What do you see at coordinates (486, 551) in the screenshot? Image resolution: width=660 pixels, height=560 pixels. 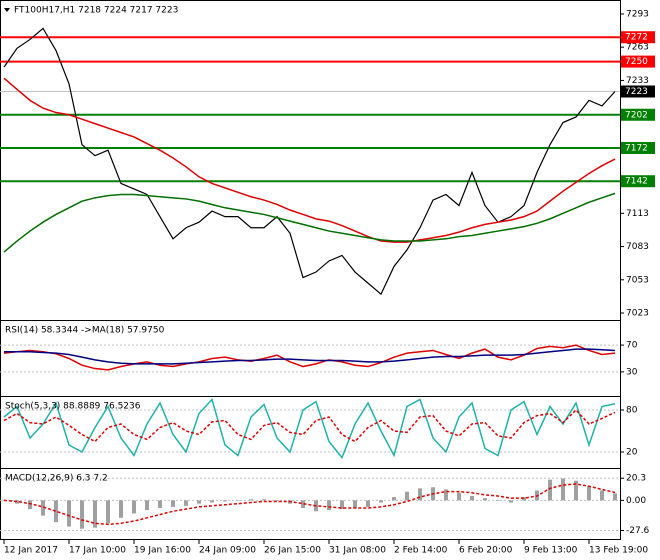 I see `x-tick-label: 6 Feb 20:00` at bounding box center [486, 551].